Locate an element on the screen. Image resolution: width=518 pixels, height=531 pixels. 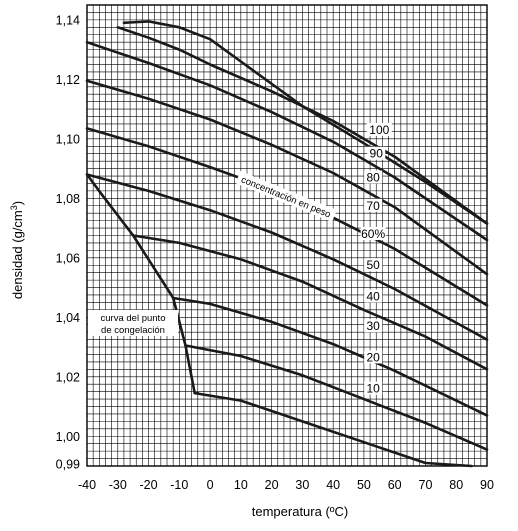
x-tick-label: -40 is located at coordinates (87, 485).